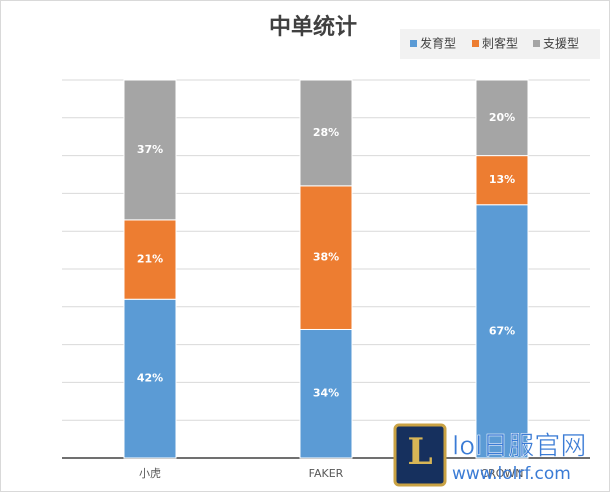  I want to click on legend-label: 刺客型, so click(500, 43).